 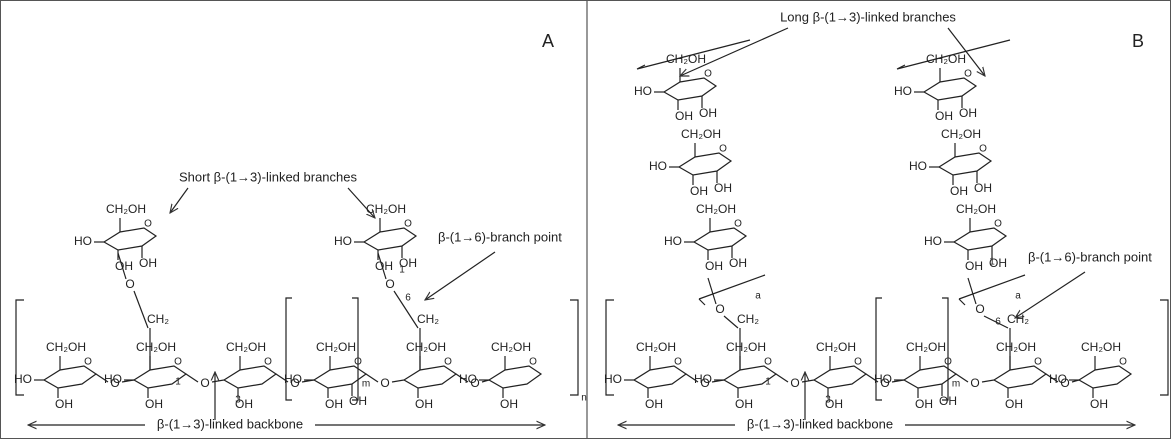 What do you see at coordinates (230, 423) in the screenshot?
I see `backbone-label: β-(1→3)-linked backbone` at bounding box center [230, 423].